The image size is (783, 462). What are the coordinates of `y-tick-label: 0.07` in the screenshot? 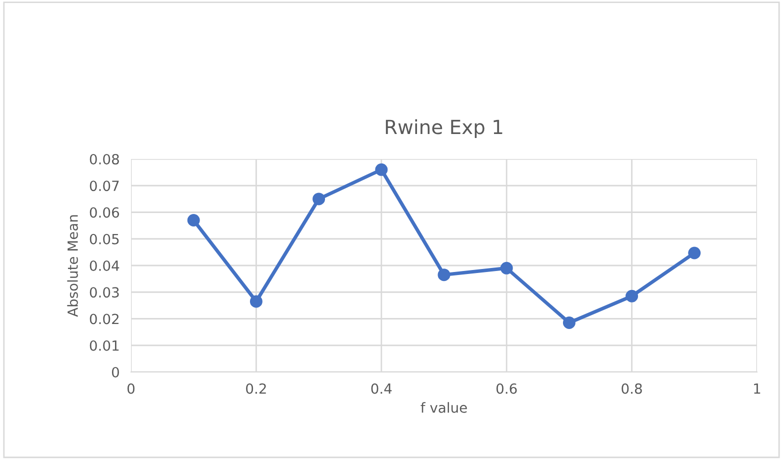 It's located at (104, 186).